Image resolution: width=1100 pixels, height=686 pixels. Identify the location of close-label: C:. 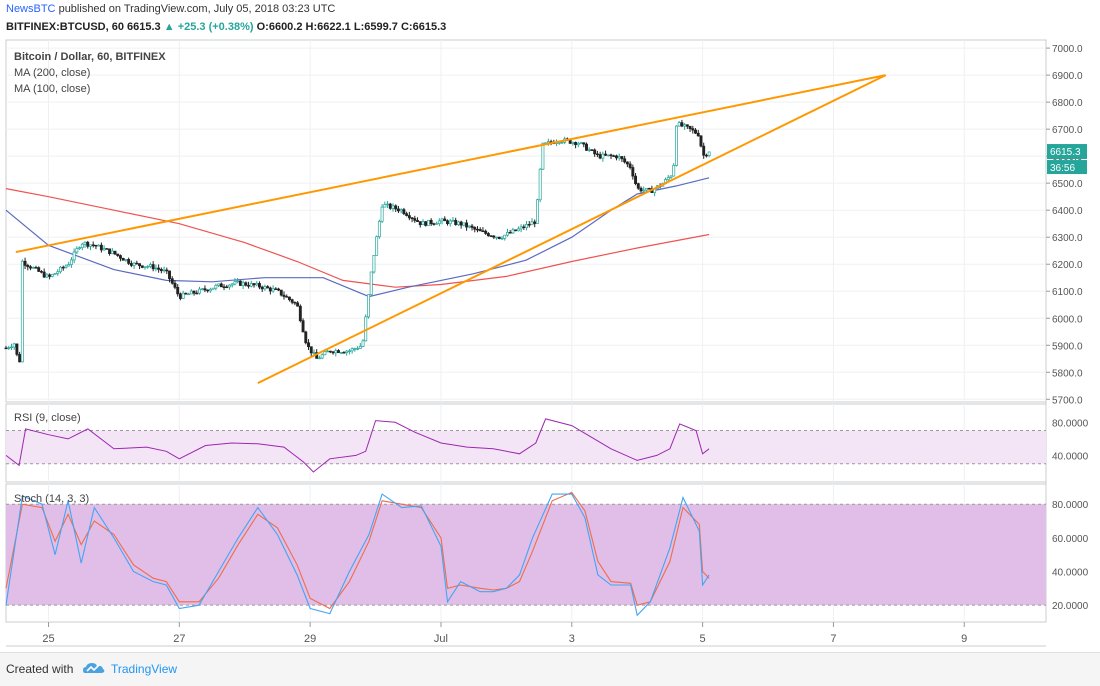
(406, 27).